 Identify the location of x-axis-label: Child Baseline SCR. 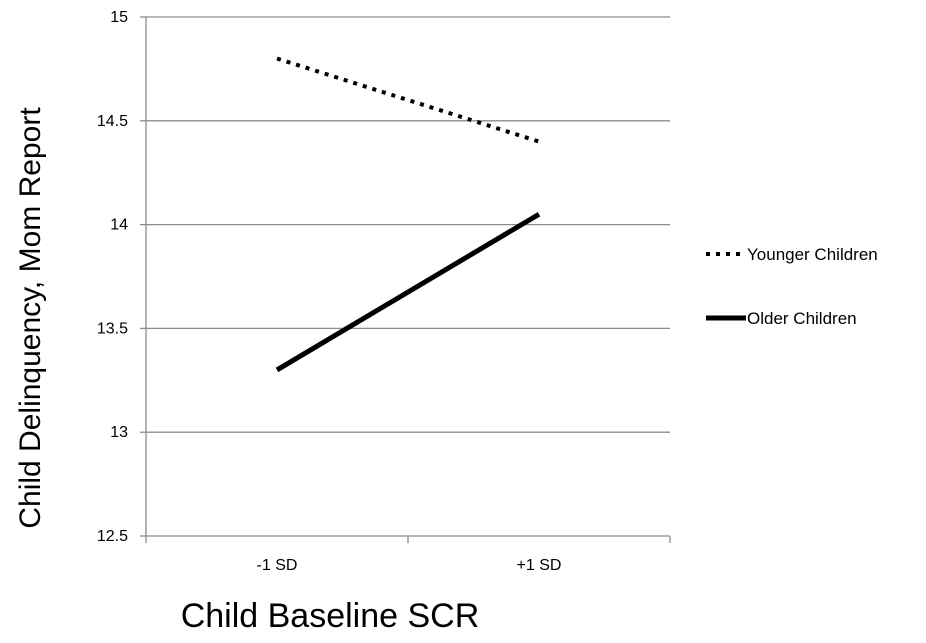
(330, 616).